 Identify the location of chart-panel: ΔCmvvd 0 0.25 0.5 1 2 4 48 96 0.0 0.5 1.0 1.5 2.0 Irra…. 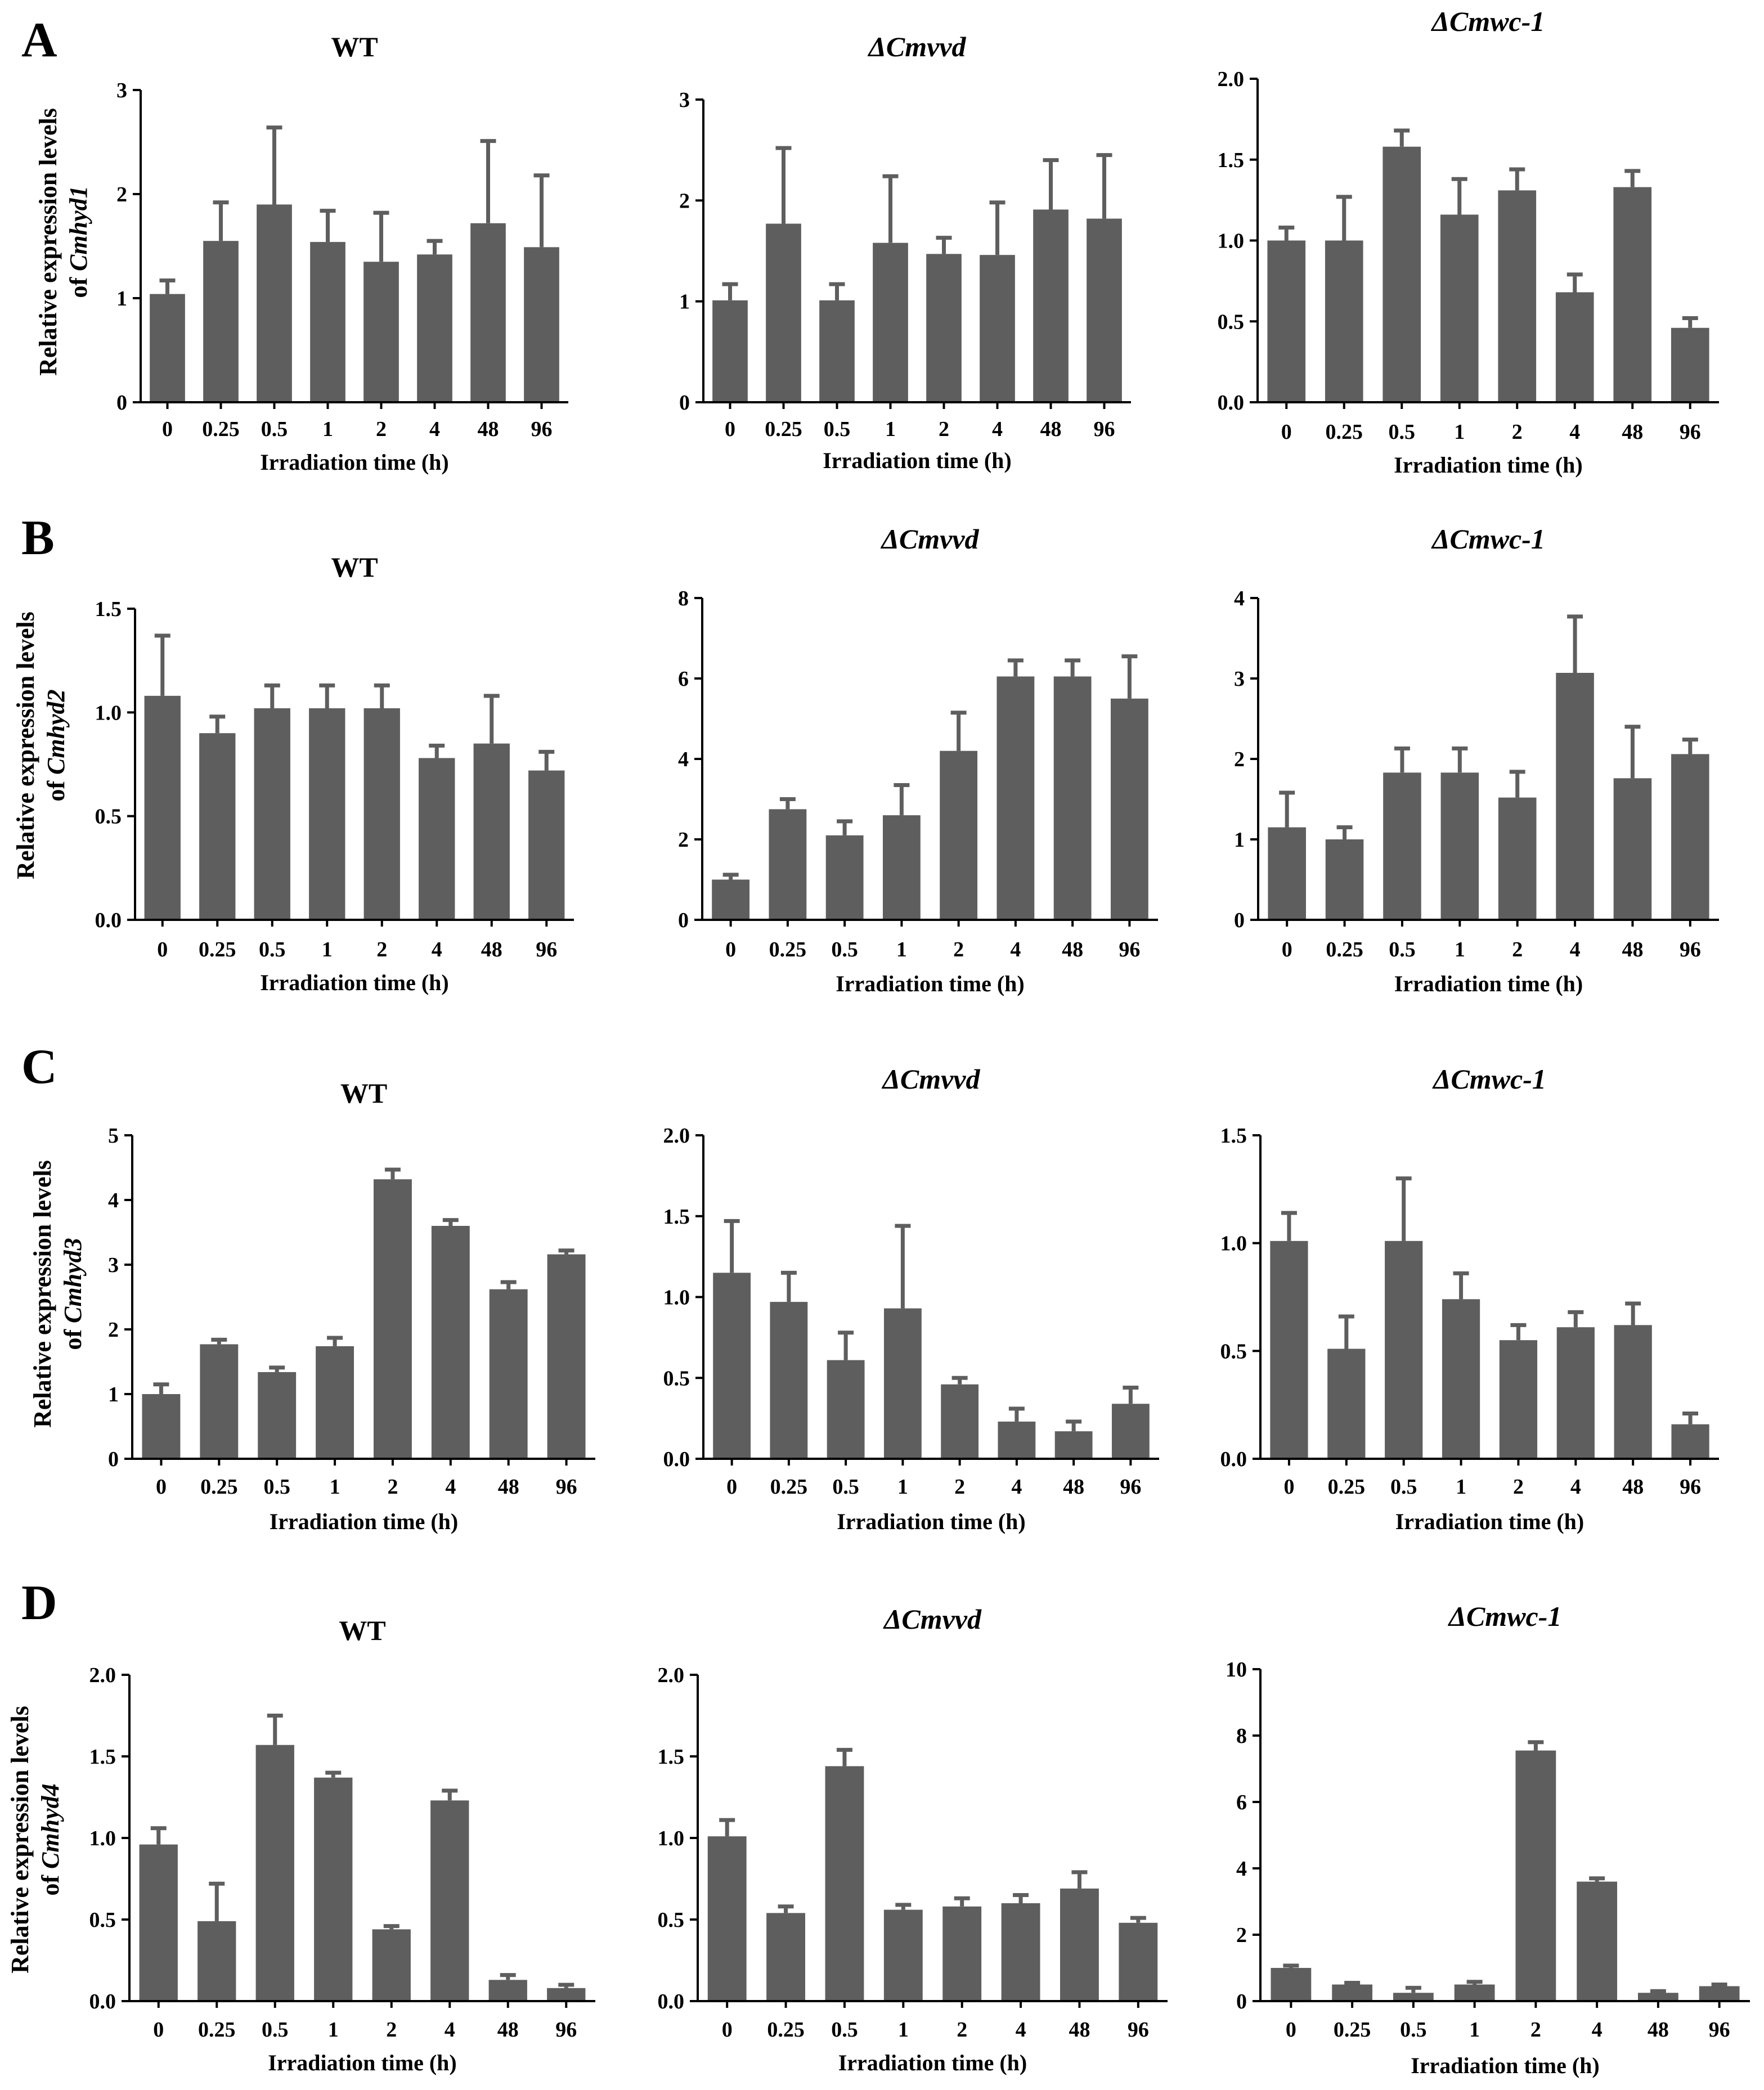
(913, 1839).